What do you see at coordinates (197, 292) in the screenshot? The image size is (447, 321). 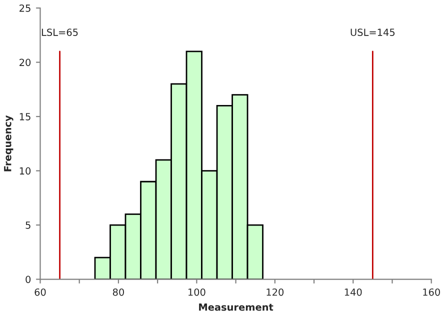 I see `x-tick-label: 100` at bounding box center [197, 292].